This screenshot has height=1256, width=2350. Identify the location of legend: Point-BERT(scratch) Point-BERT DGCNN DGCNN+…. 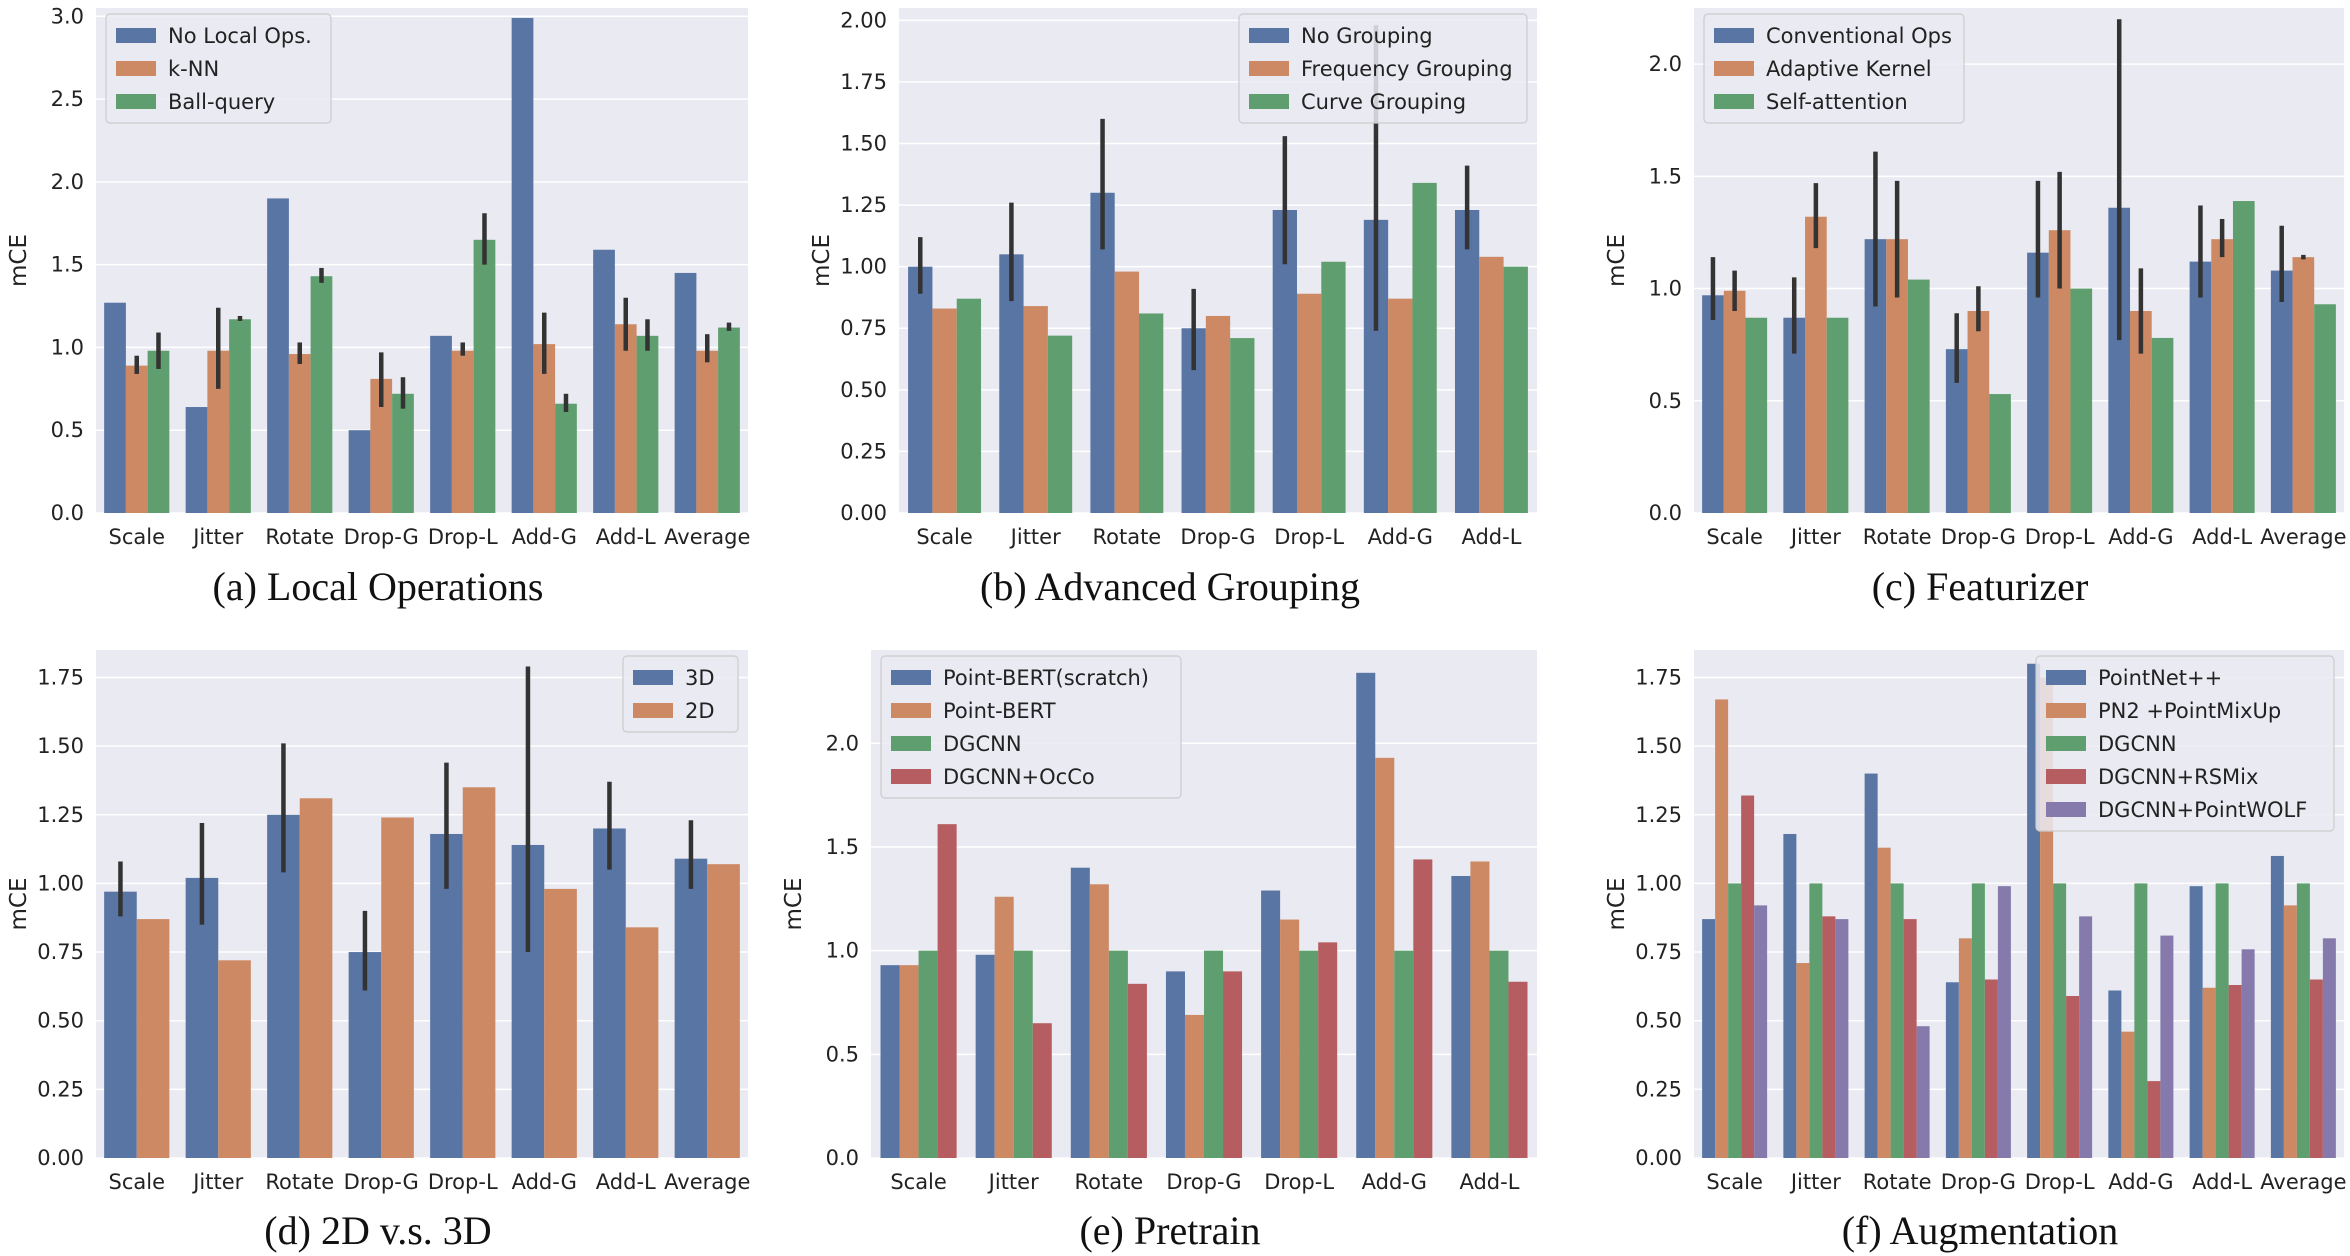
(1031, 727).